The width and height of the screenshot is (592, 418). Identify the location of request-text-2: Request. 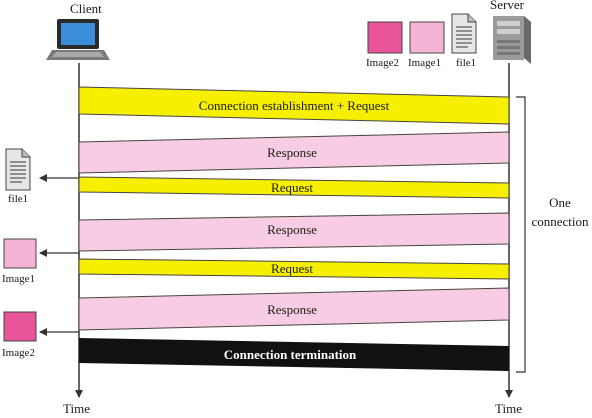
(292, 187).